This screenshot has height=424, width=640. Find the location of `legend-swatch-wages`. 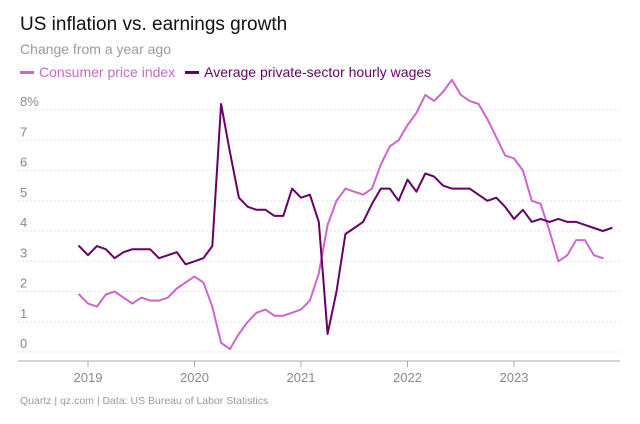

legend-swatch-wages is located at coordinates (192, 72).